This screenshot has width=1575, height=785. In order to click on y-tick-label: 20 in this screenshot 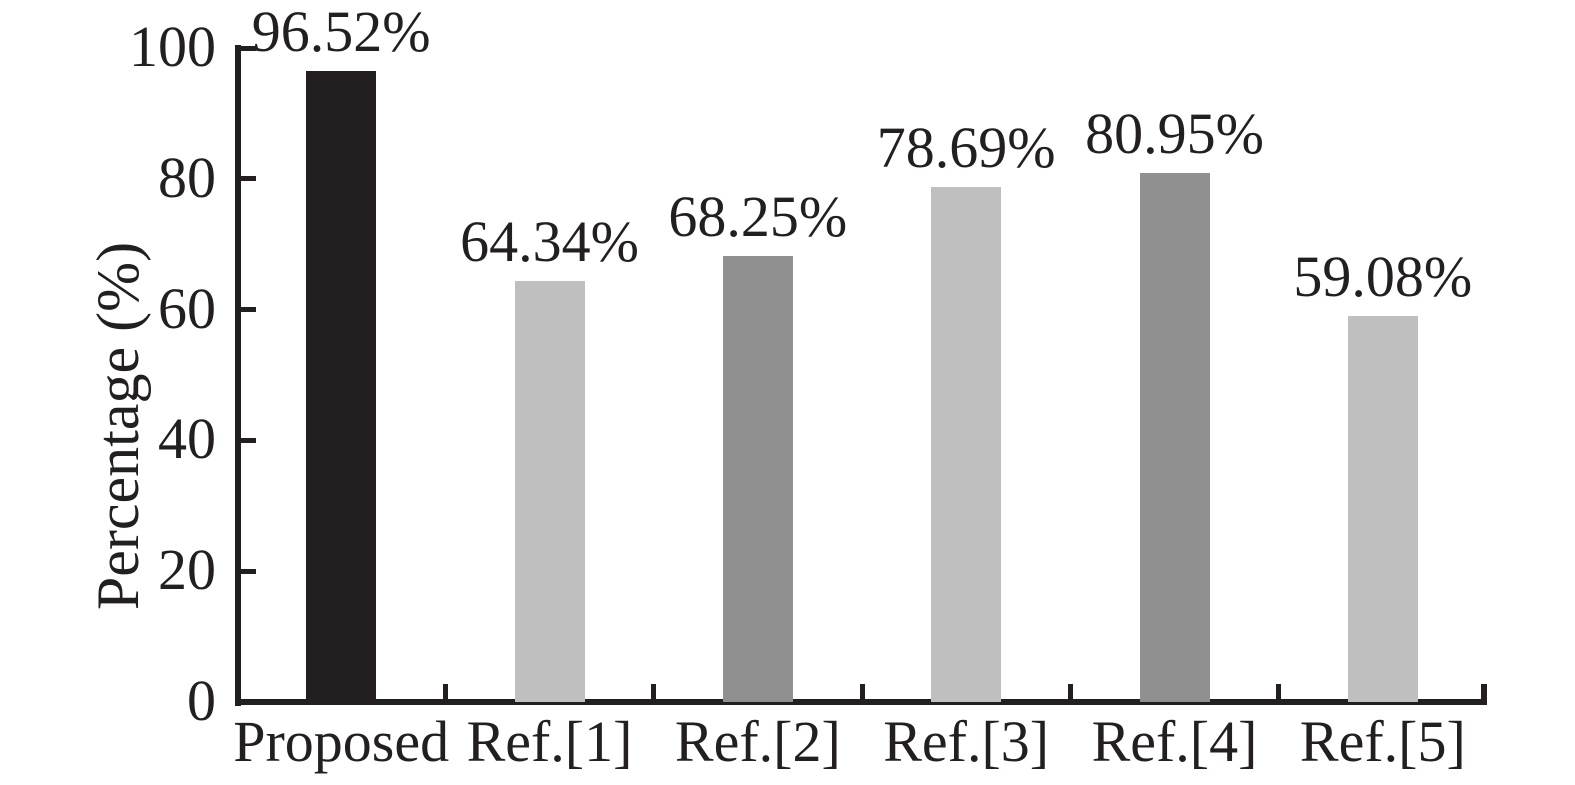, I will do `click(187, 570)`.